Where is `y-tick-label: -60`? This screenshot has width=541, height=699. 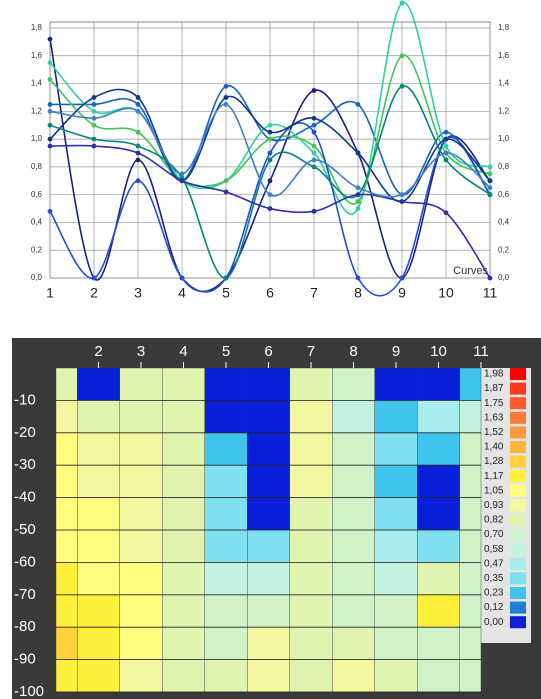
y-tick-label: -60 is located at coordinates (25, 561).